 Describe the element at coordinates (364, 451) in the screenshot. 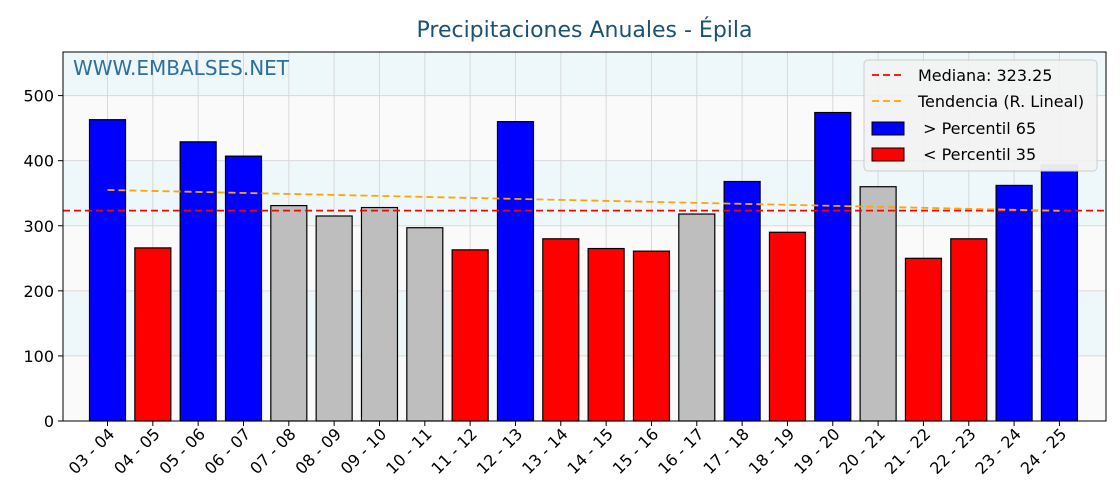

I see `x-tick-label: 09 - 10` at that location.